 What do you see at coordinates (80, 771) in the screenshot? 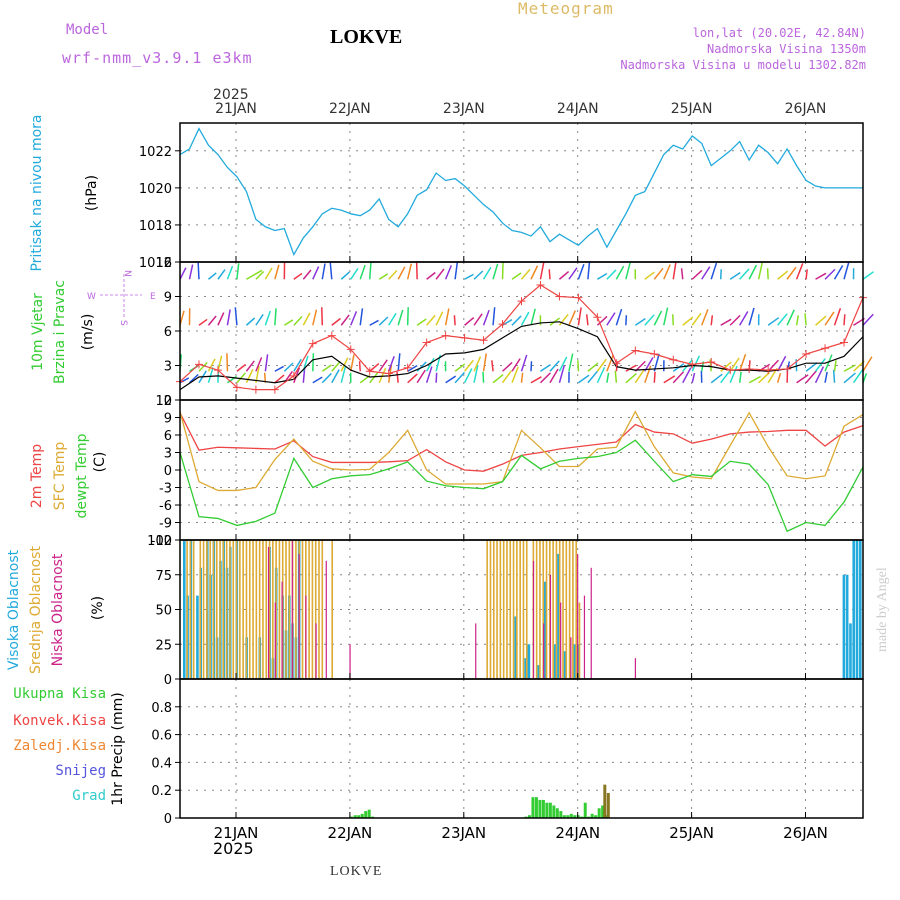
I see `precip-legend-3: Snijeg` at bounding box center [80, 771].